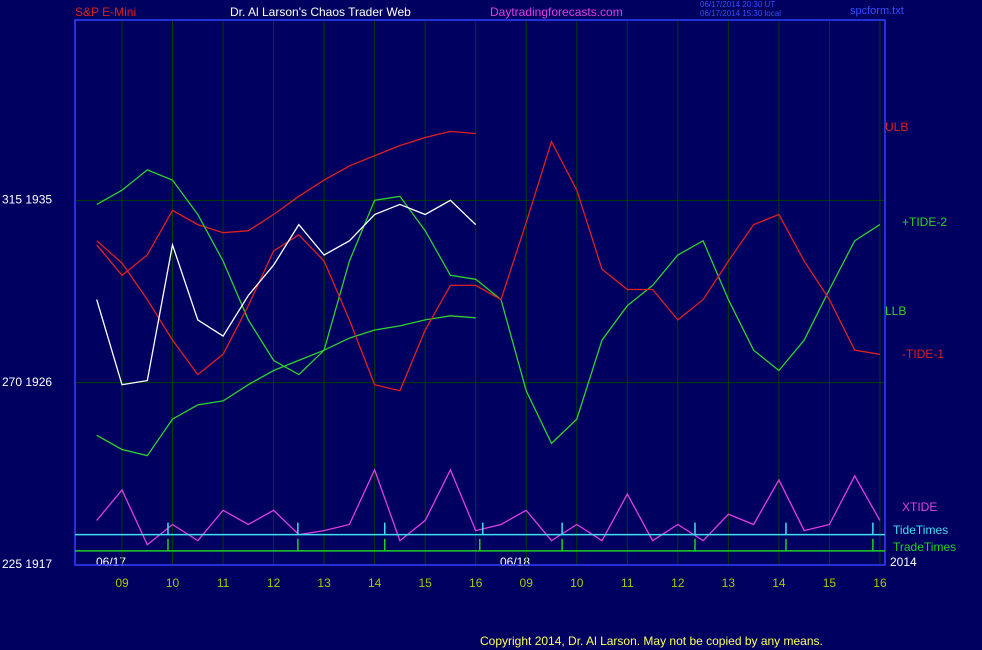 Image resolution: width=982 pixels, height=650 pixels. Describe the element at coordinates (919, 507) in the screenshot. I see `legend-label: XTIDE` at that location.